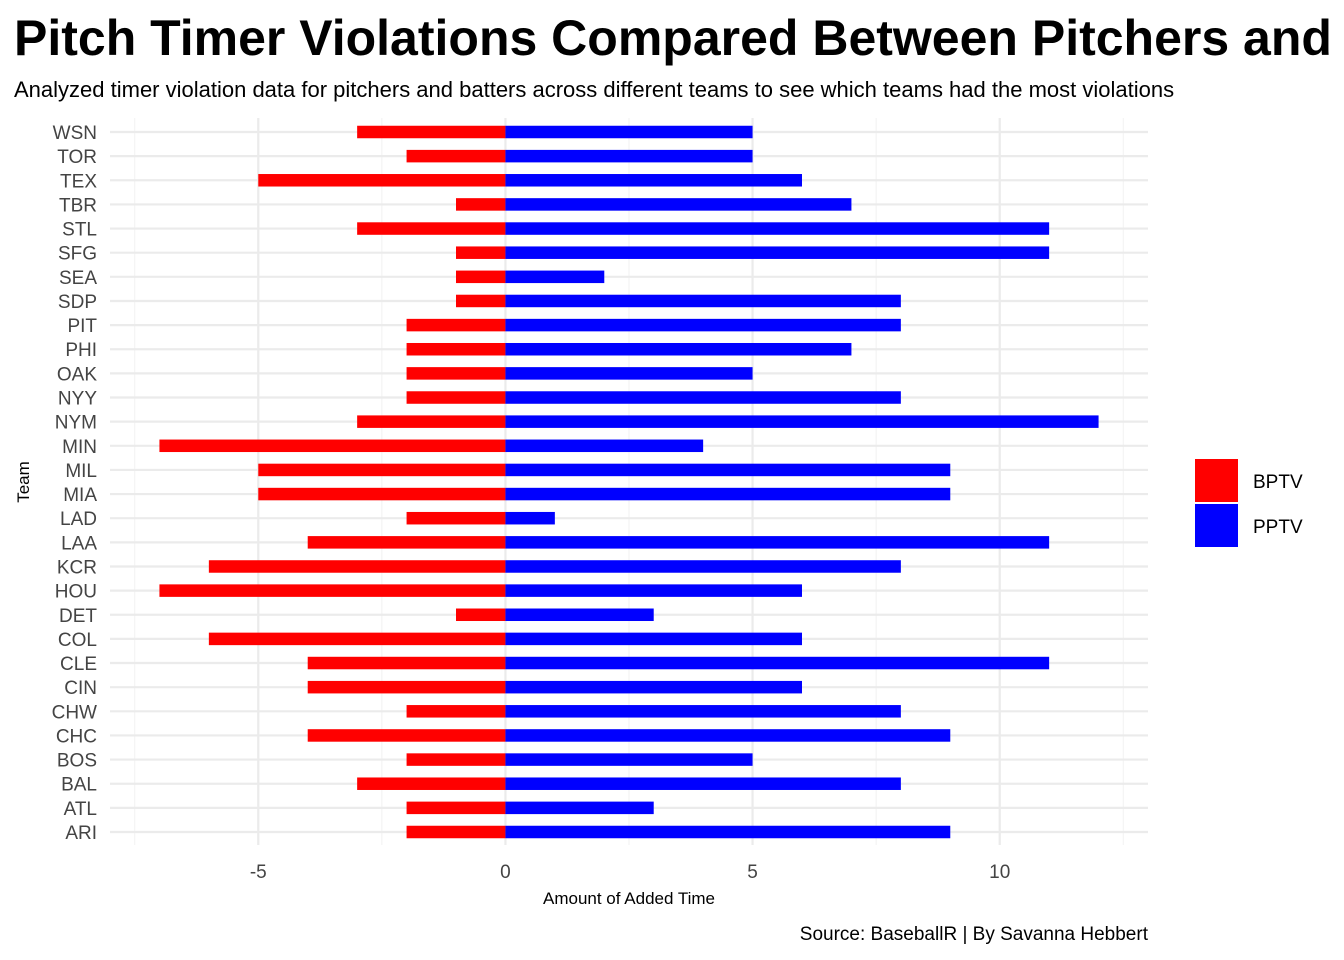 This screenshot has width=1344, height=960. I want to click on bar-pptv-tbr, so click(678, 204).